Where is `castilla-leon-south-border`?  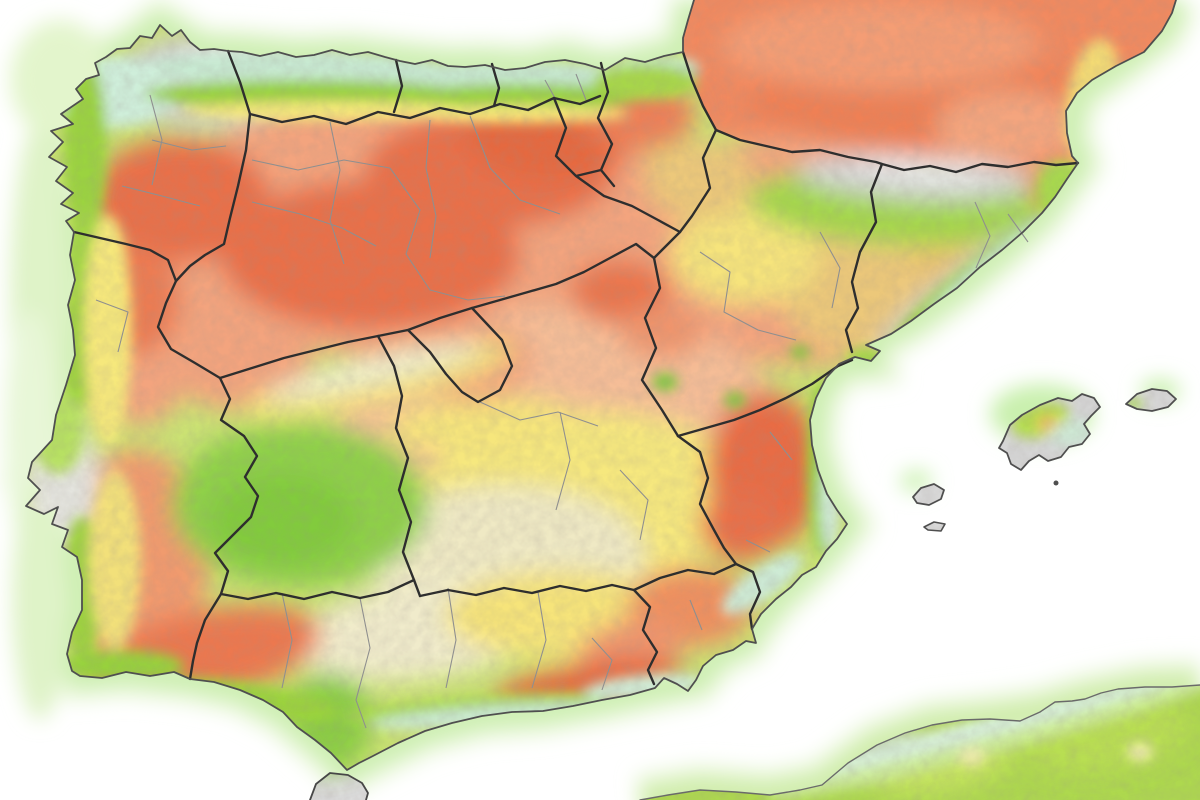
castilla-leon-south-border is located at coordinates (437, 311).